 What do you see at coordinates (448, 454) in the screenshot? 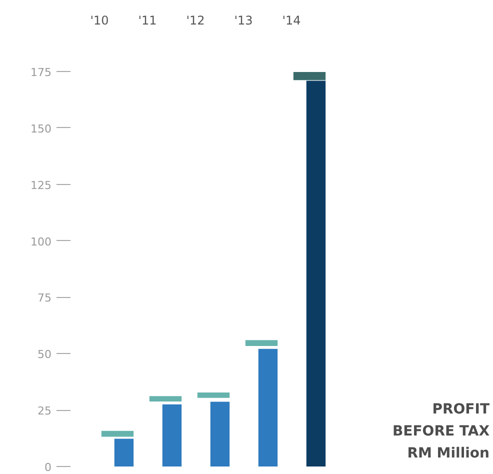
I see `text: RM Million` at bounding box center [448, 454].